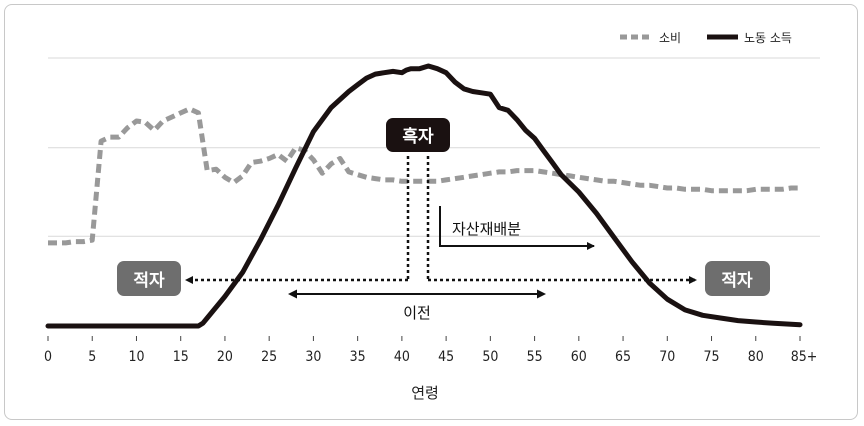 The height and width of the screenshot is (426, 864). I want to click on x-tick-label-60: 60, so click(579, 357).